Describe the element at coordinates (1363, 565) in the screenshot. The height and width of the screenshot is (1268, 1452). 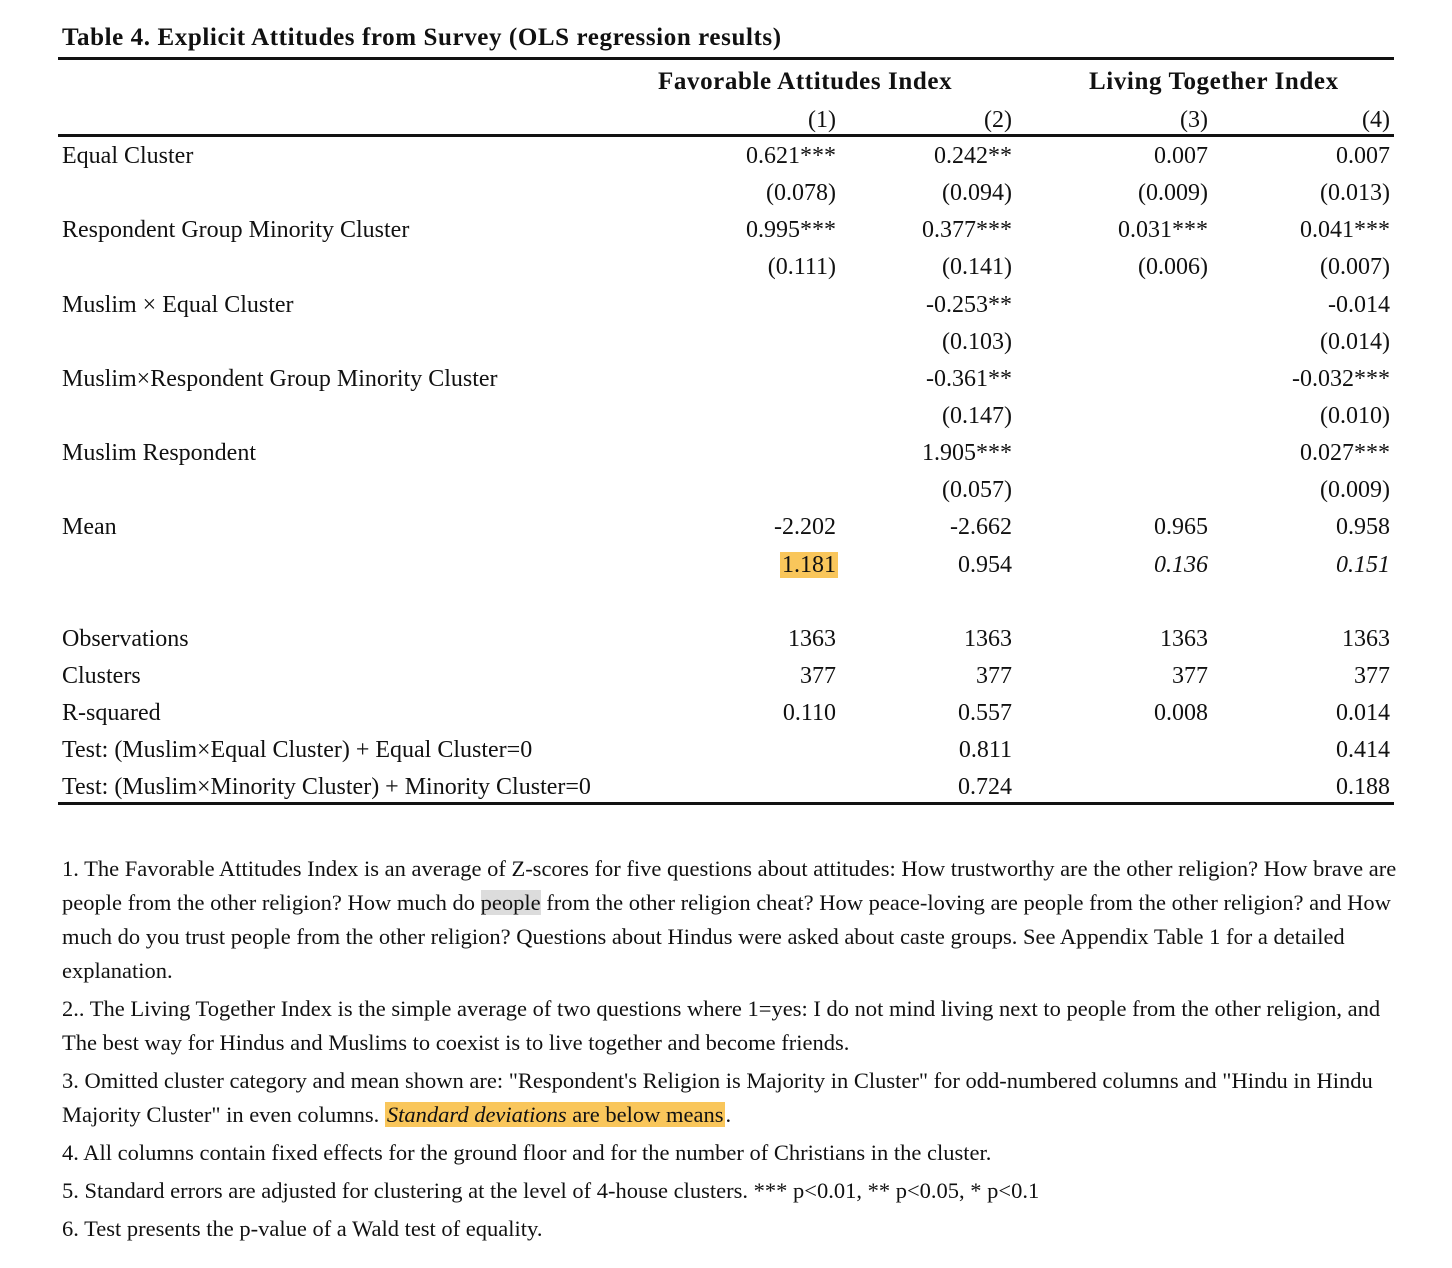
I see `table-cell: 0.151` at that location.